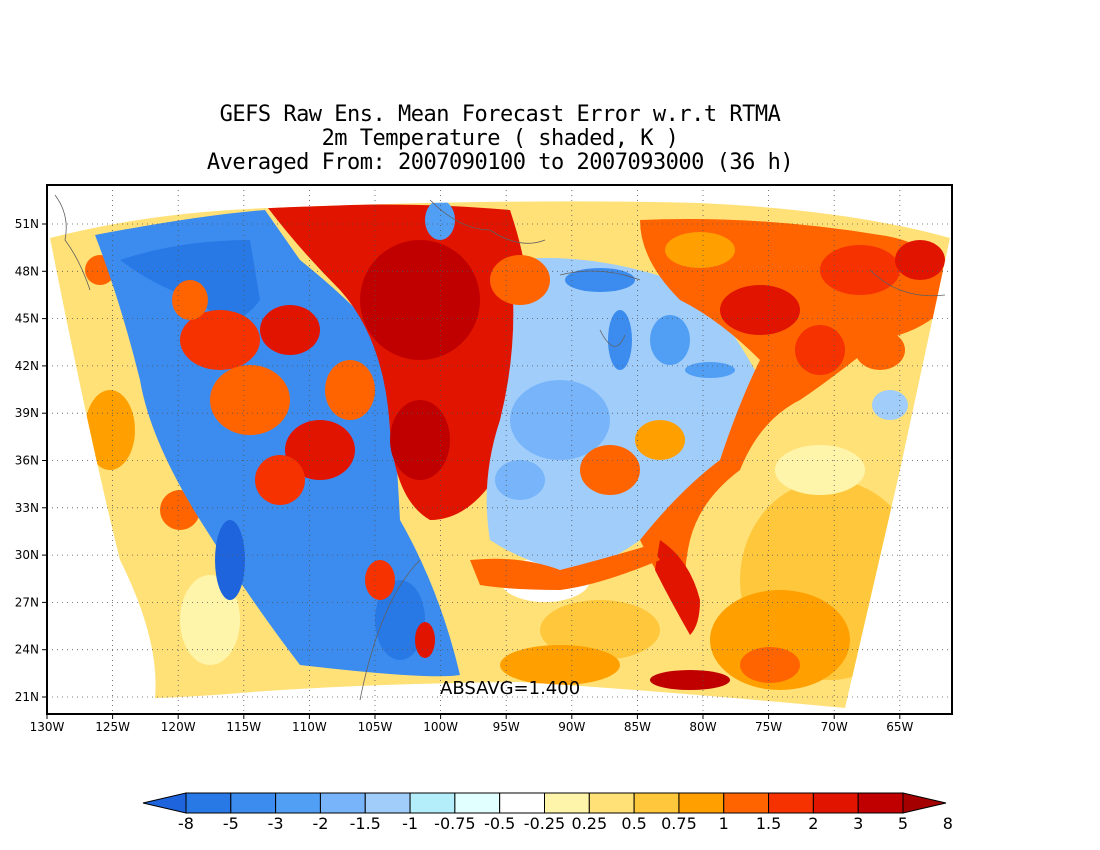 Image resolution: width=1100 pixels, height=850 pixels. What do you see at coordinates (903, 823) in the screenshot?
I see `colorbar-level-label: 5` at bounding box center [903, 823].